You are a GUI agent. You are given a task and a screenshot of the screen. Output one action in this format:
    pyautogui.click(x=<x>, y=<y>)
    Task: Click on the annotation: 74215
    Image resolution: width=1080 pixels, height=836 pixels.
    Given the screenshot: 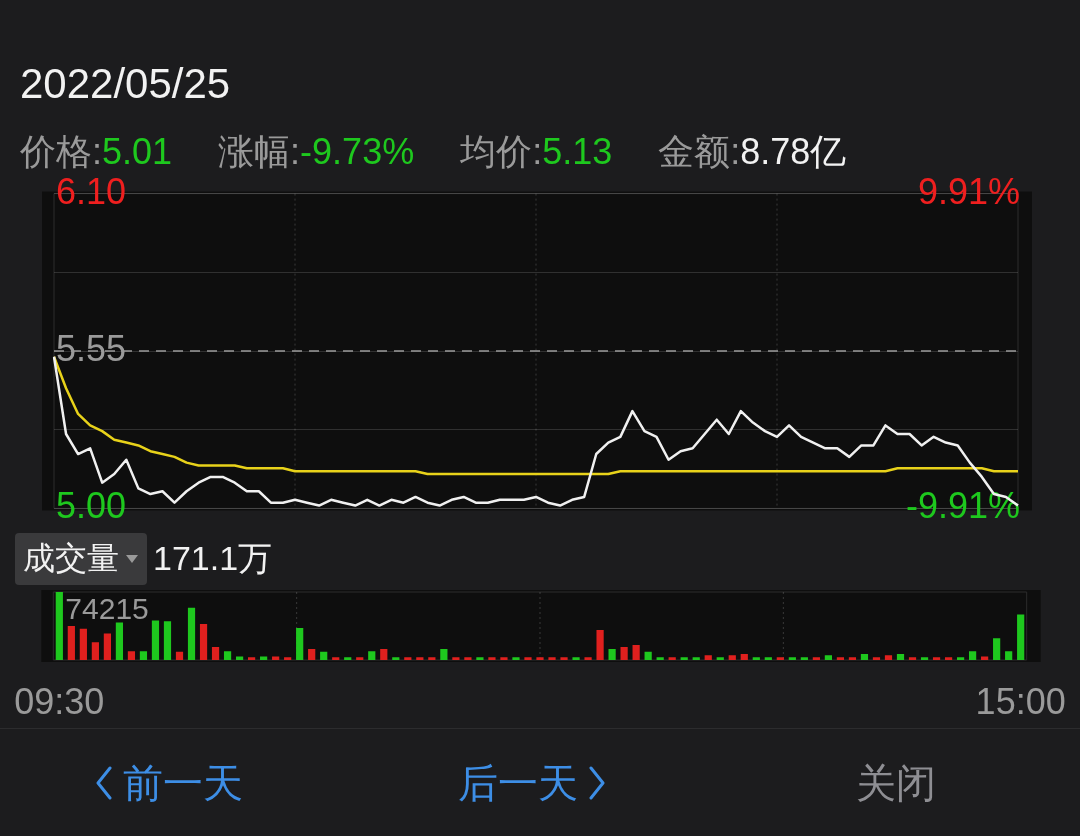 What is the action you would take?
    pyautogui.click(x=107, y=609)
    